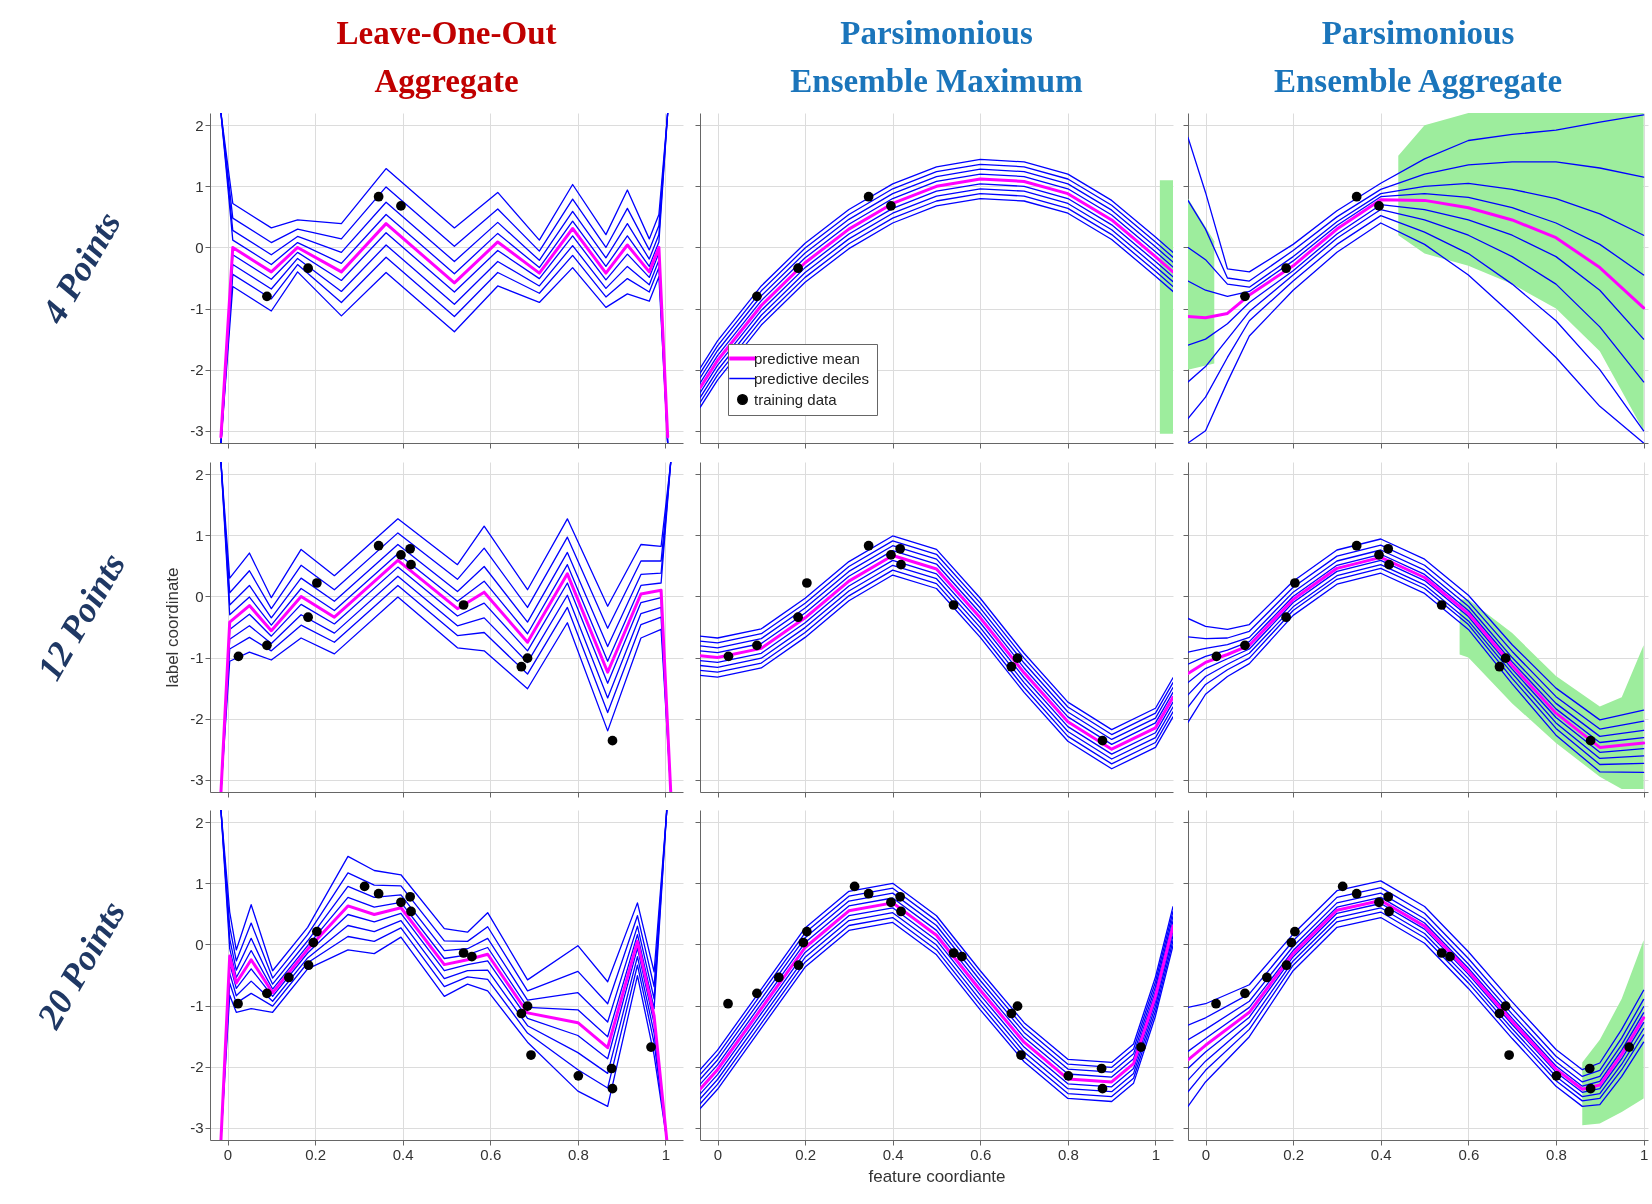 The width and height of the screenshot is (1652, 1204). What do you see at coordinates (1418, 57) in the screenshot?
I see `chart-title: Parsimonious Ensemble Aggregate` at bounding box center [1418, 57].